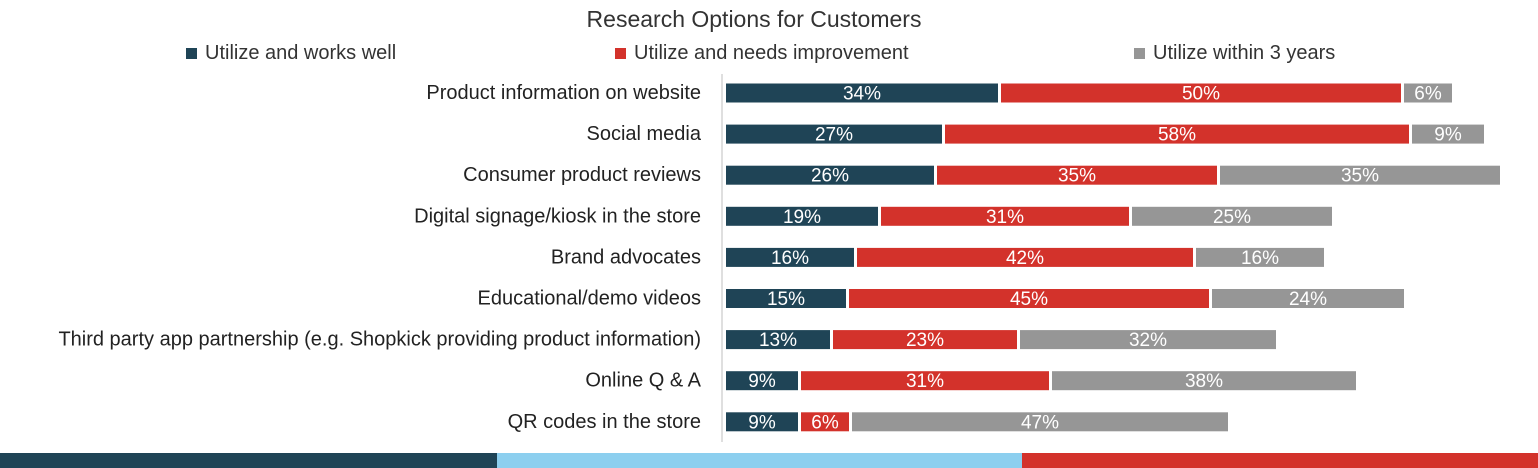  What do you see at coordinates (620, 53) in the screenshot?
I see `legend-swatch-needs-improvement` at bounding box center [620, 53].